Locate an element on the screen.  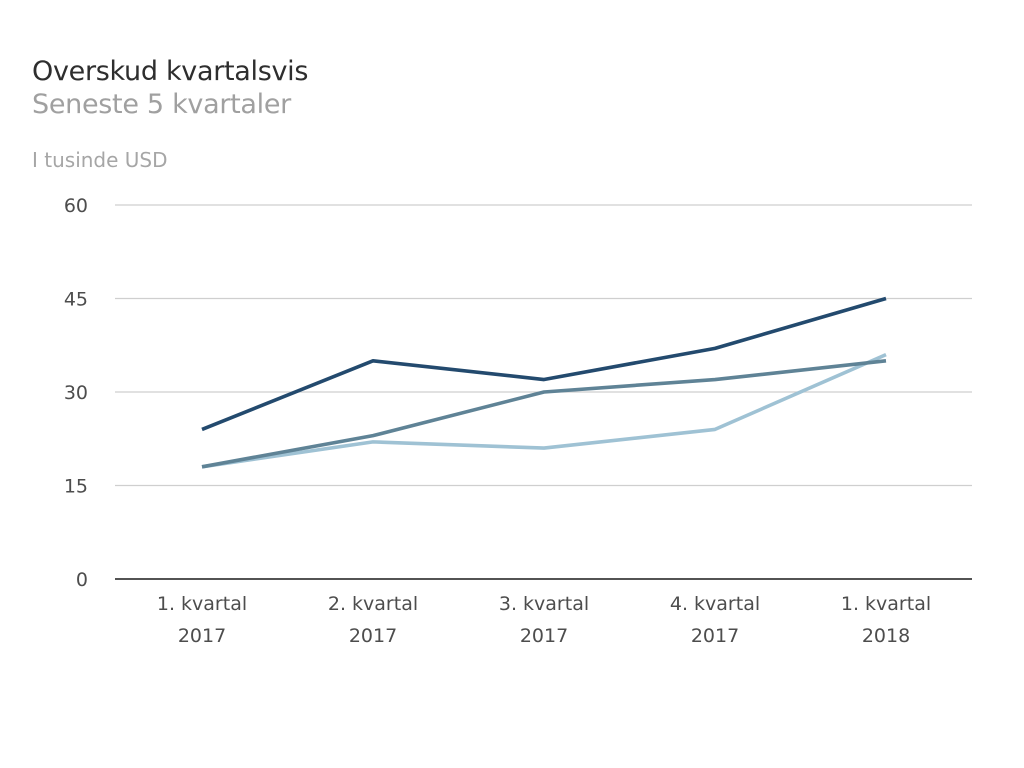
x-tick-label-line: 2018 is located at coordinates (886, 636).